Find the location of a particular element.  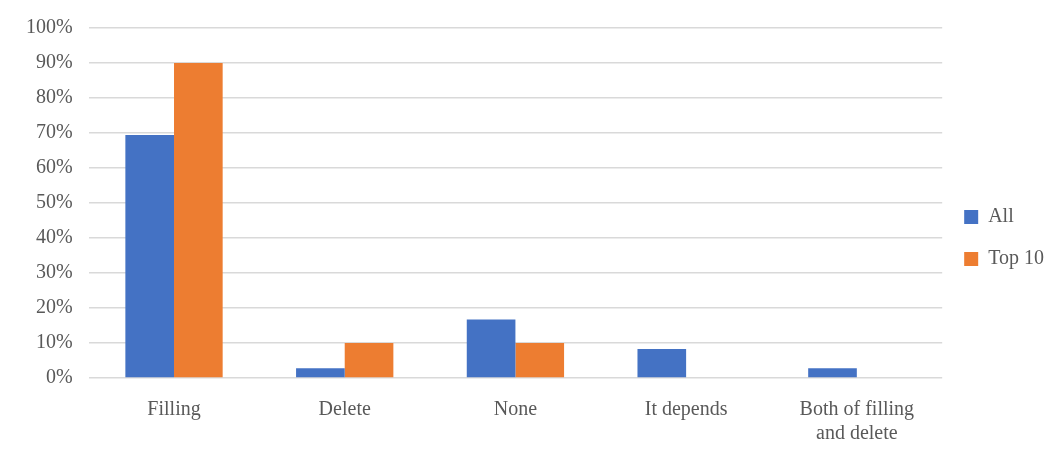

legend-label: Top 10 is located at coordinates (1016, 258).